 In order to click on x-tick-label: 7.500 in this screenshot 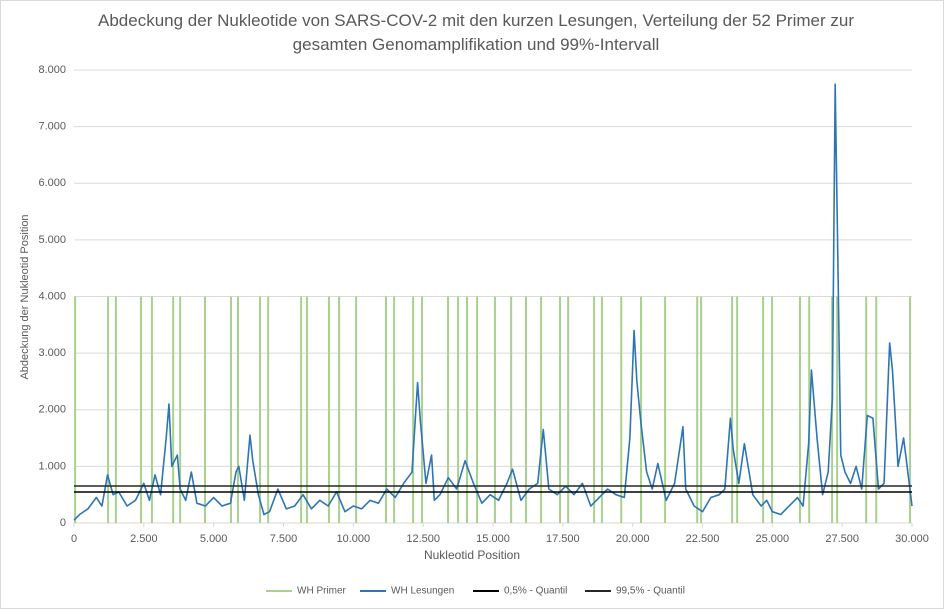, I will do `click(284, 539)`.